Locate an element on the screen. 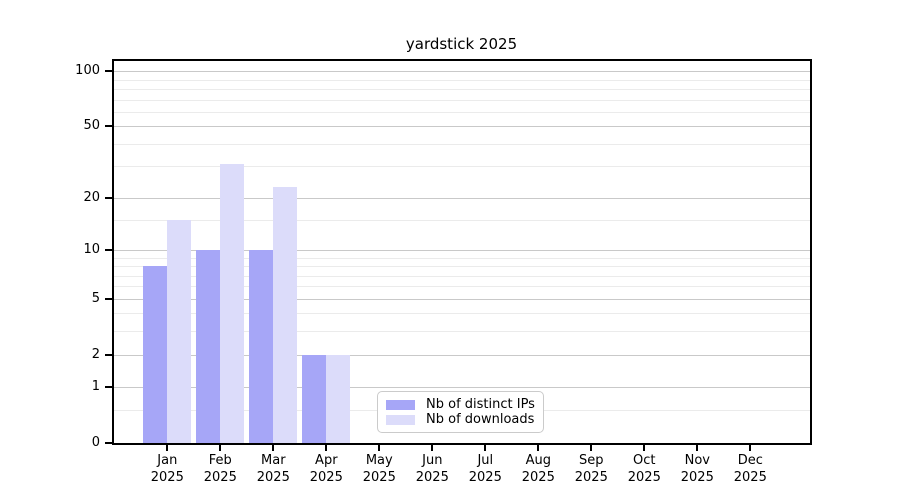 This screenshot has height=500, width=900. y-tick-label: 20 is located at coordinates (91, 197).